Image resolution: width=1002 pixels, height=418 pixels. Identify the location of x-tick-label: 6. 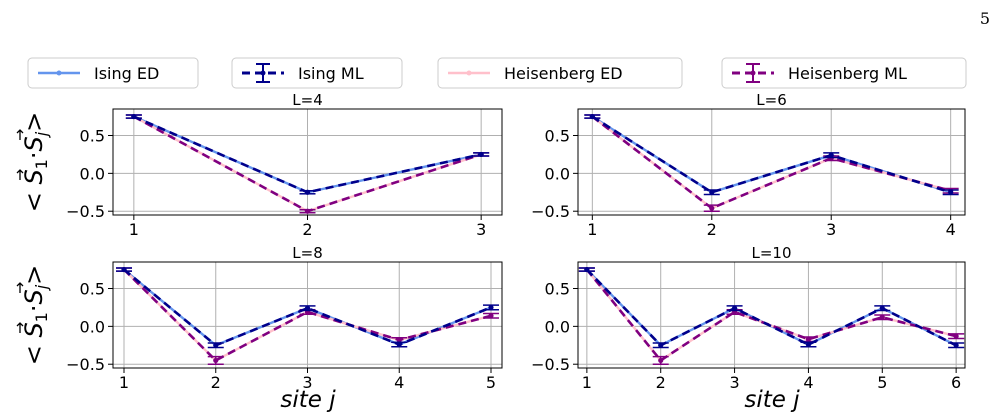
(956, 382).